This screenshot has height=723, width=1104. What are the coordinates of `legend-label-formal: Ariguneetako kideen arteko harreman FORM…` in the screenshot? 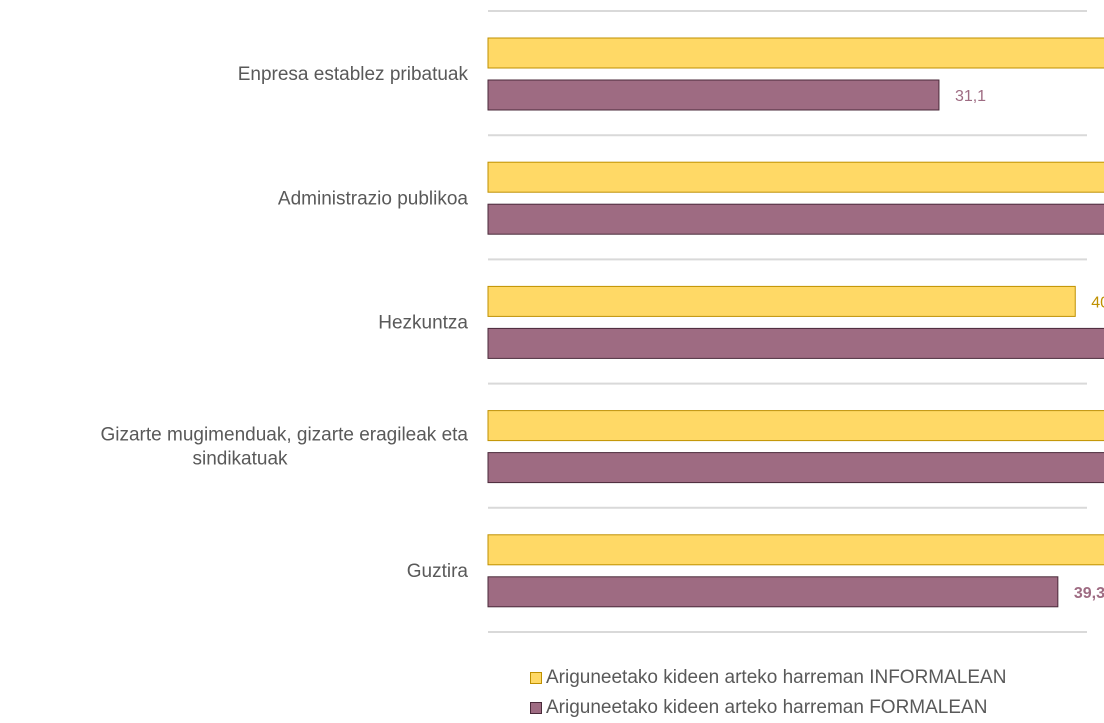 It's located at (767, 707).